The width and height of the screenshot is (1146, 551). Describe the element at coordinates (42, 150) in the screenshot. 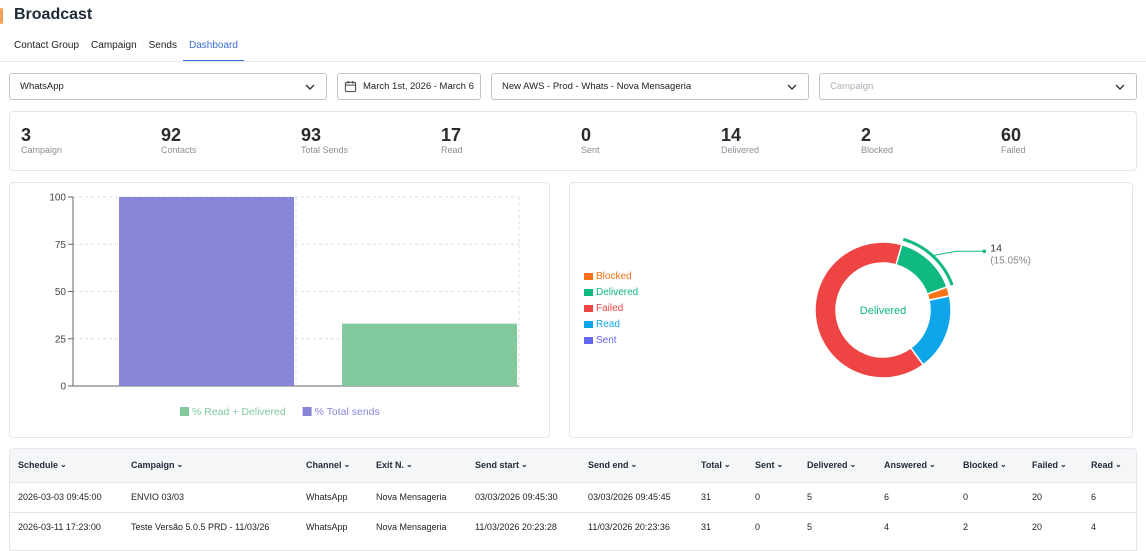

I see `stat-label: Campaign` at that location.